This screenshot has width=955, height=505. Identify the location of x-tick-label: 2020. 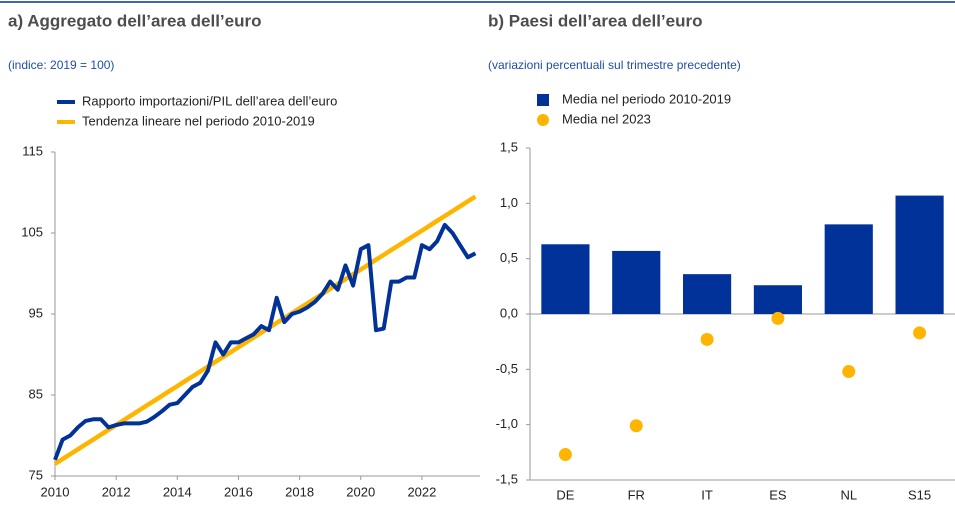
(360, 491).